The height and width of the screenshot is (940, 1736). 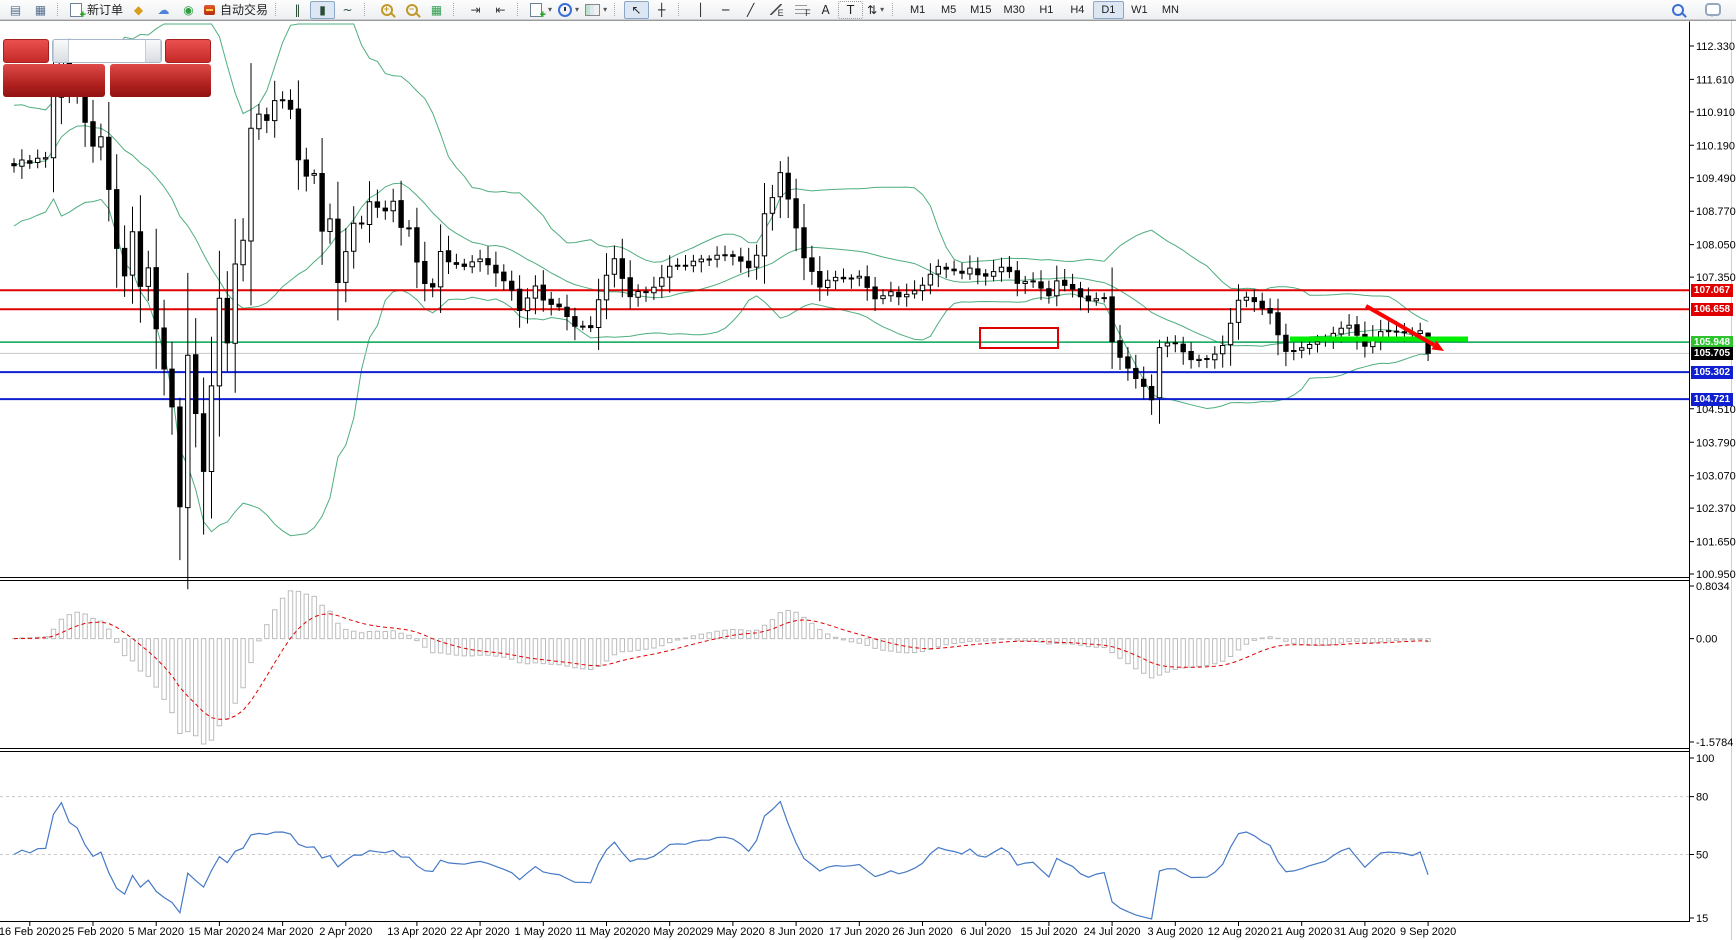 I want to click on tile-windows-icon: ▦, so click(x=436, y=9).